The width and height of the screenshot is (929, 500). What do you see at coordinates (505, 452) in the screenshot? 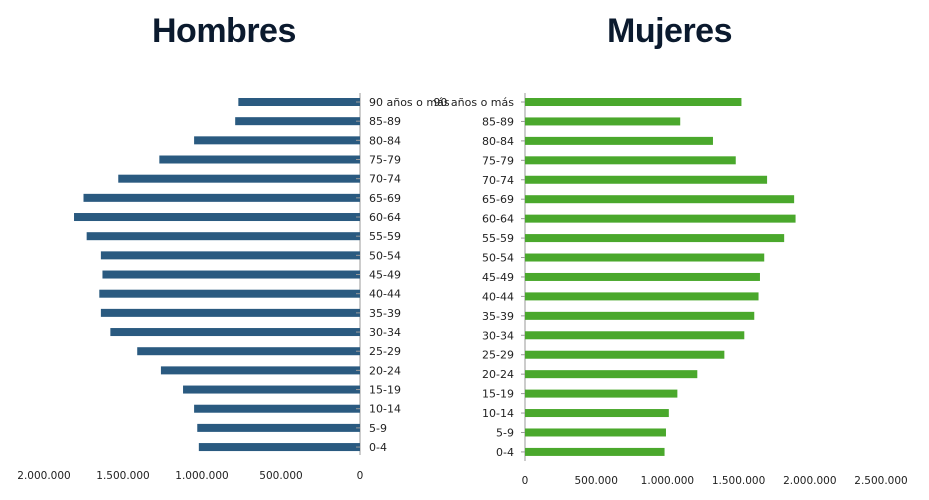
I see `mujeres-category-label: 0-4` at bounding box center [505, 452].